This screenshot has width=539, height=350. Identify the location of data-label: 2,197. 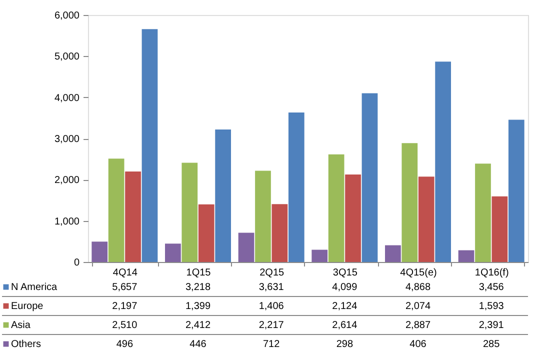
(125, 306).